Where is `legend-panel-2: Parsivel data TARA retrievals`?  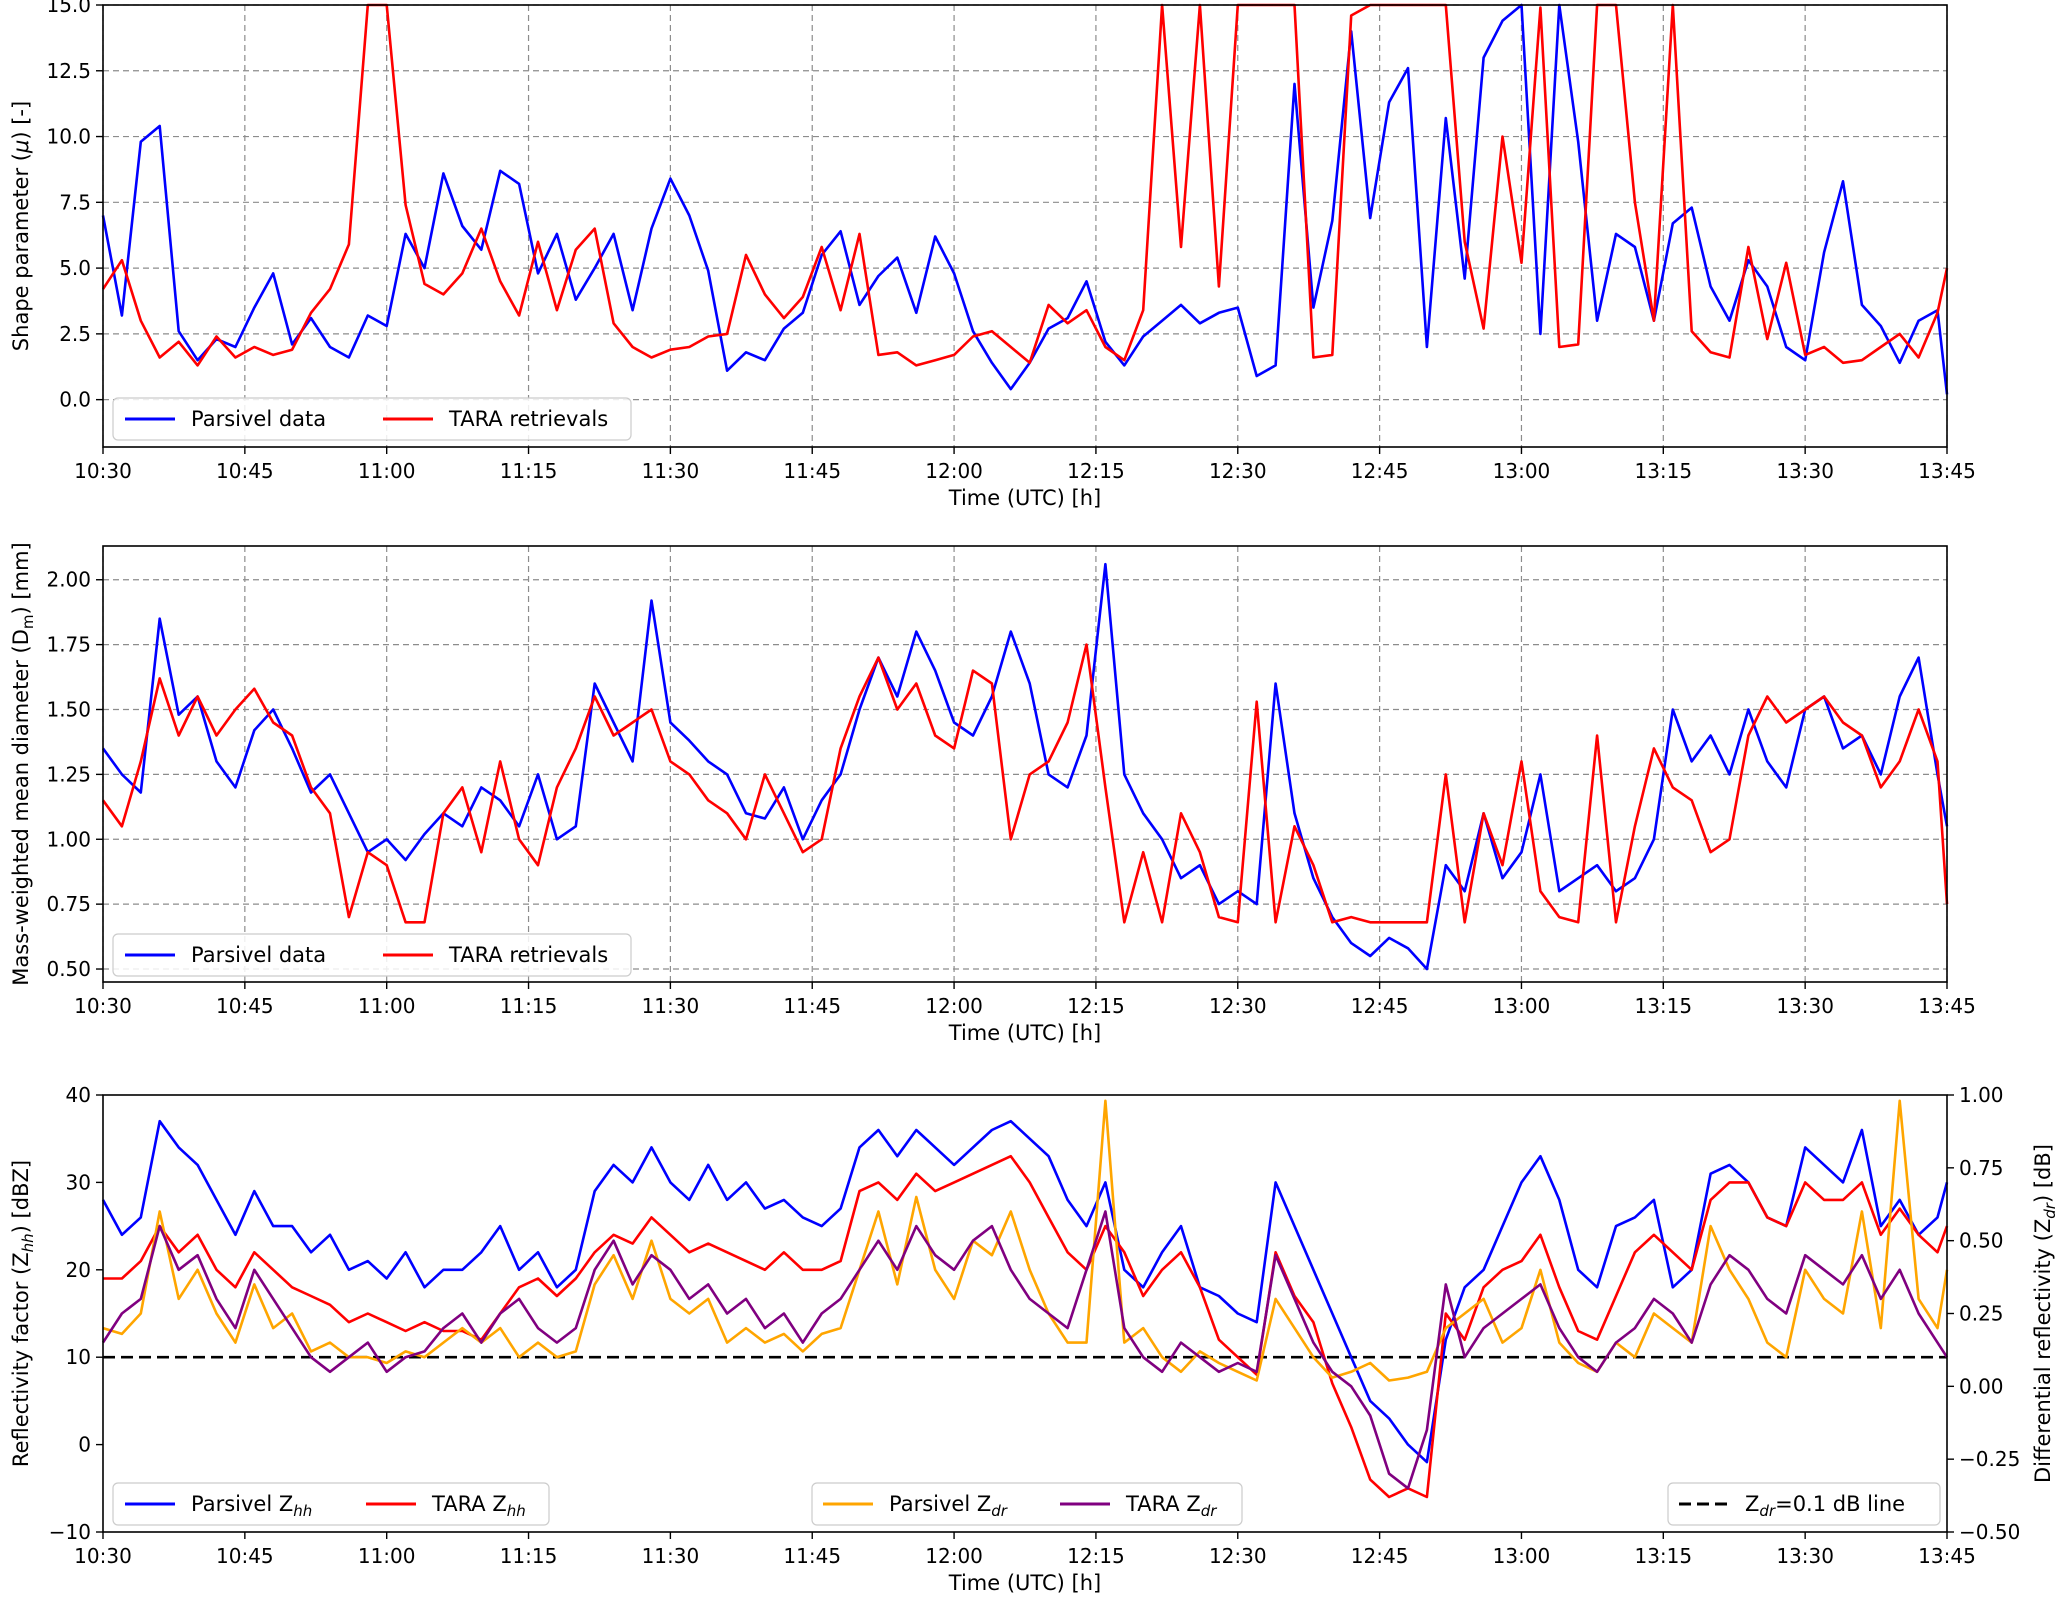
legend-panel-2: Parsivel data TARA retrievals is located at coordinates (372, 955).